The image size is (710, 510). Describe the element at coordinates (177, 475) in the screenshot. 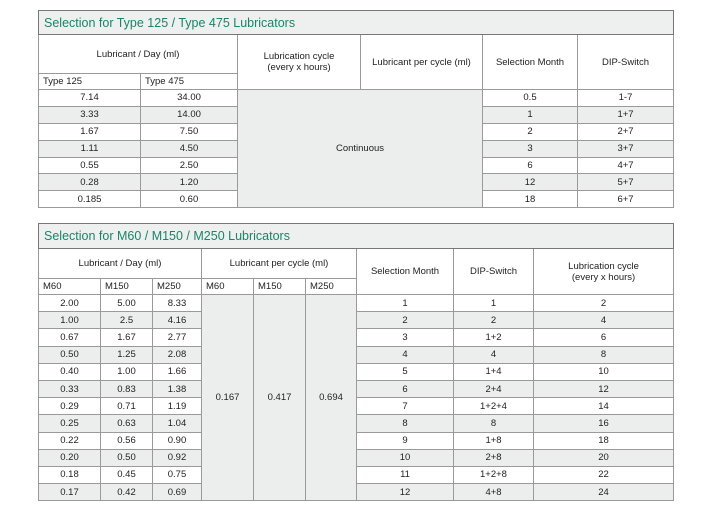

I see `data-cell: 0.75` at that location.